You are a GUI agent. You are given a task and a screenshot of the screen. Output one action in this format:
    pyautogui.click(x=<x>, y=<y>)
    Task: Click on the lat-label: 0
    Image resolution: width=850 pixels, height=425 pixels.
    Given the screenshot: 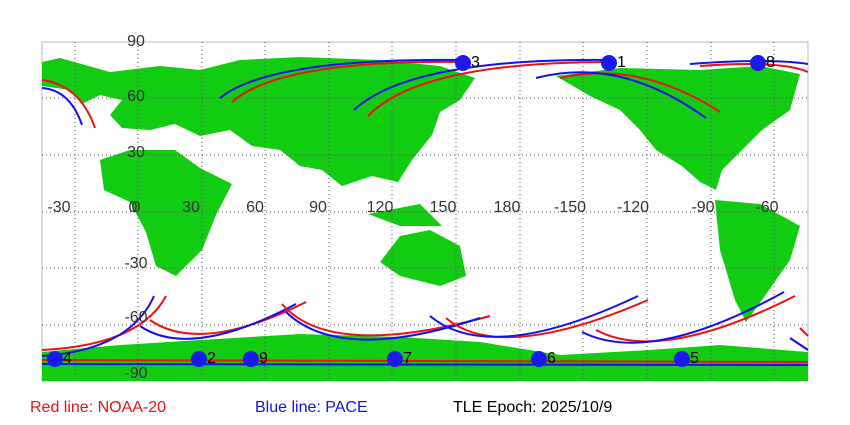 What is the action you would take?
    pyautogui.click(x=136, y=207)
    